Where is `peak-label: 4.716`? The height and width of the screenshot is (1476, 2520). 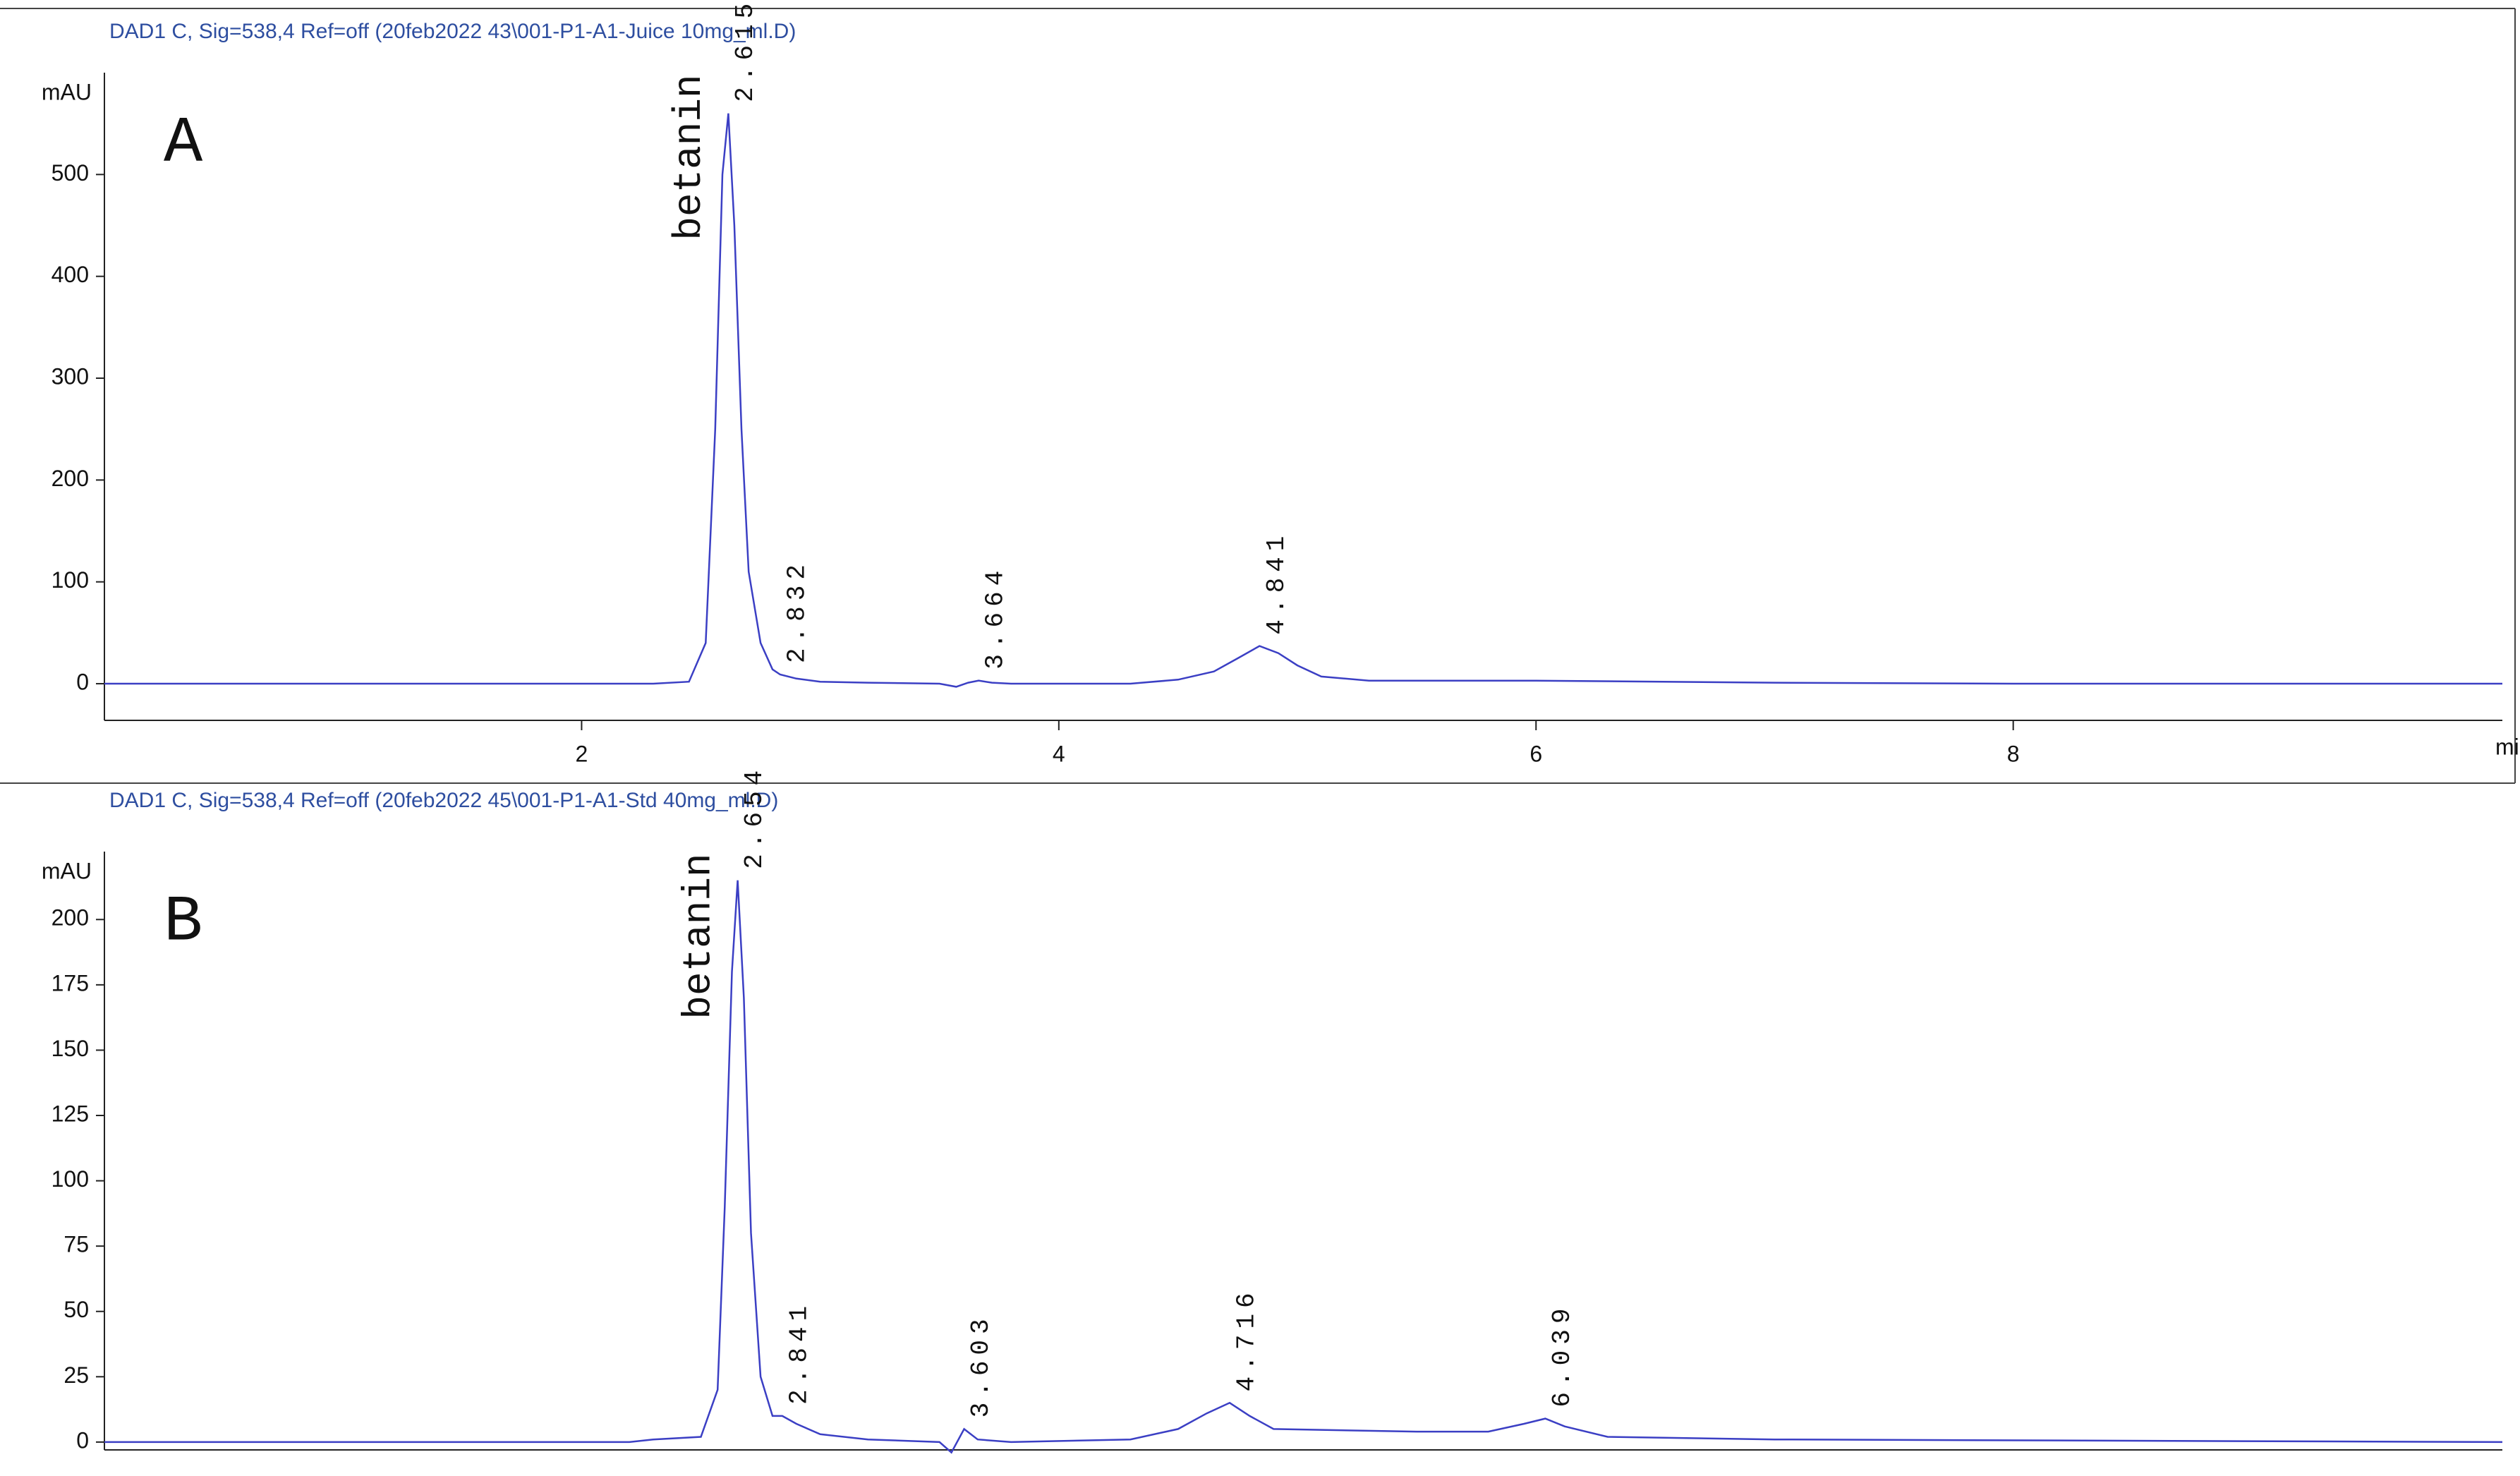 peak-label: 4.716 is located at coordinates (1247, 1339).